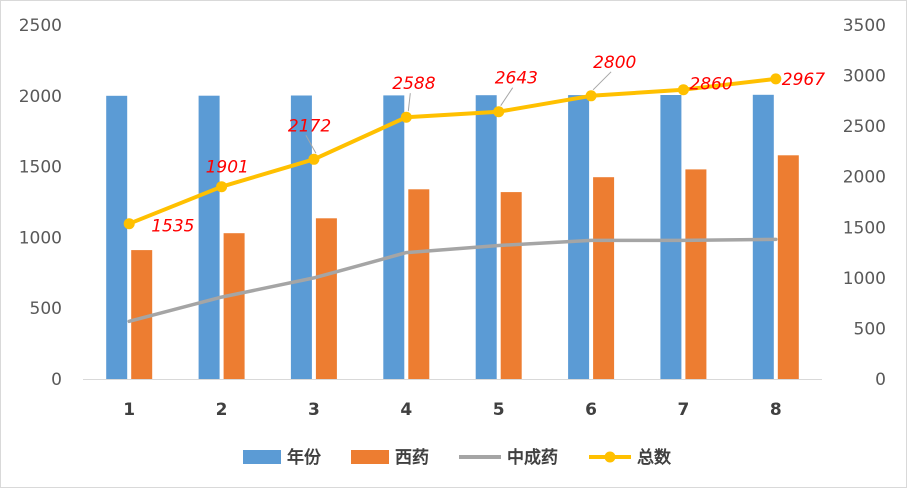 The width and height of the screenshot is (907, 488). Describe the element at coordinates (532, 457) in the screenshot. I see `legend-label-3: 中成药` at that location.